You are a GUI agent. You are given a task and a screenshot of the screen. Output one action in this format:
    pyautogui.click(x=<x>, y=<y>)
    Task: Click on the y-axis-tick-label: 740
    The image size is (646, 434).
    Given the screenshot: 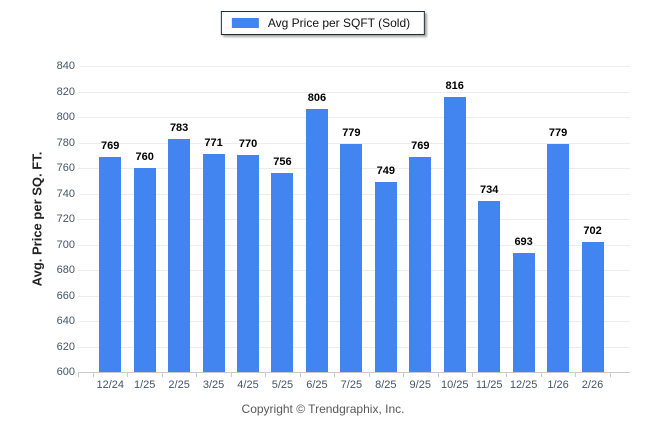 What is the action you would take?
    pyautogui.click(x=65, y=193)
    